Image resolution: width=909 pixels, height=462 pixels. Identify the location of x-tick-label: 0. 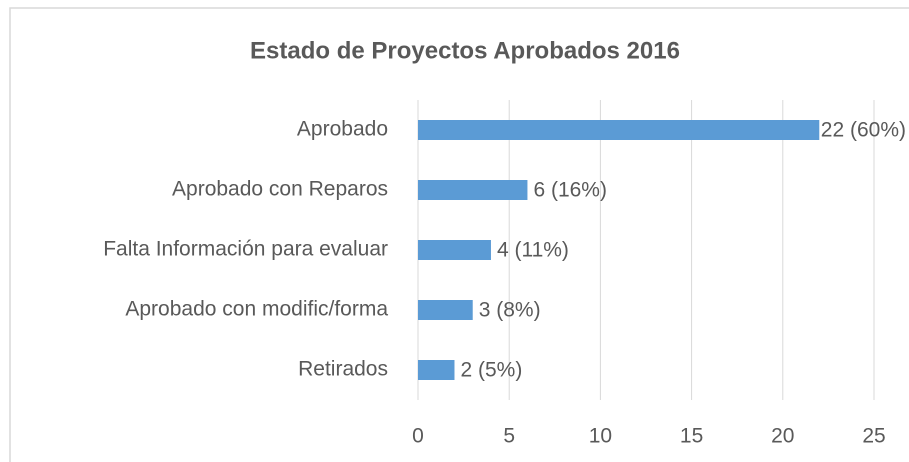
(418, 436).